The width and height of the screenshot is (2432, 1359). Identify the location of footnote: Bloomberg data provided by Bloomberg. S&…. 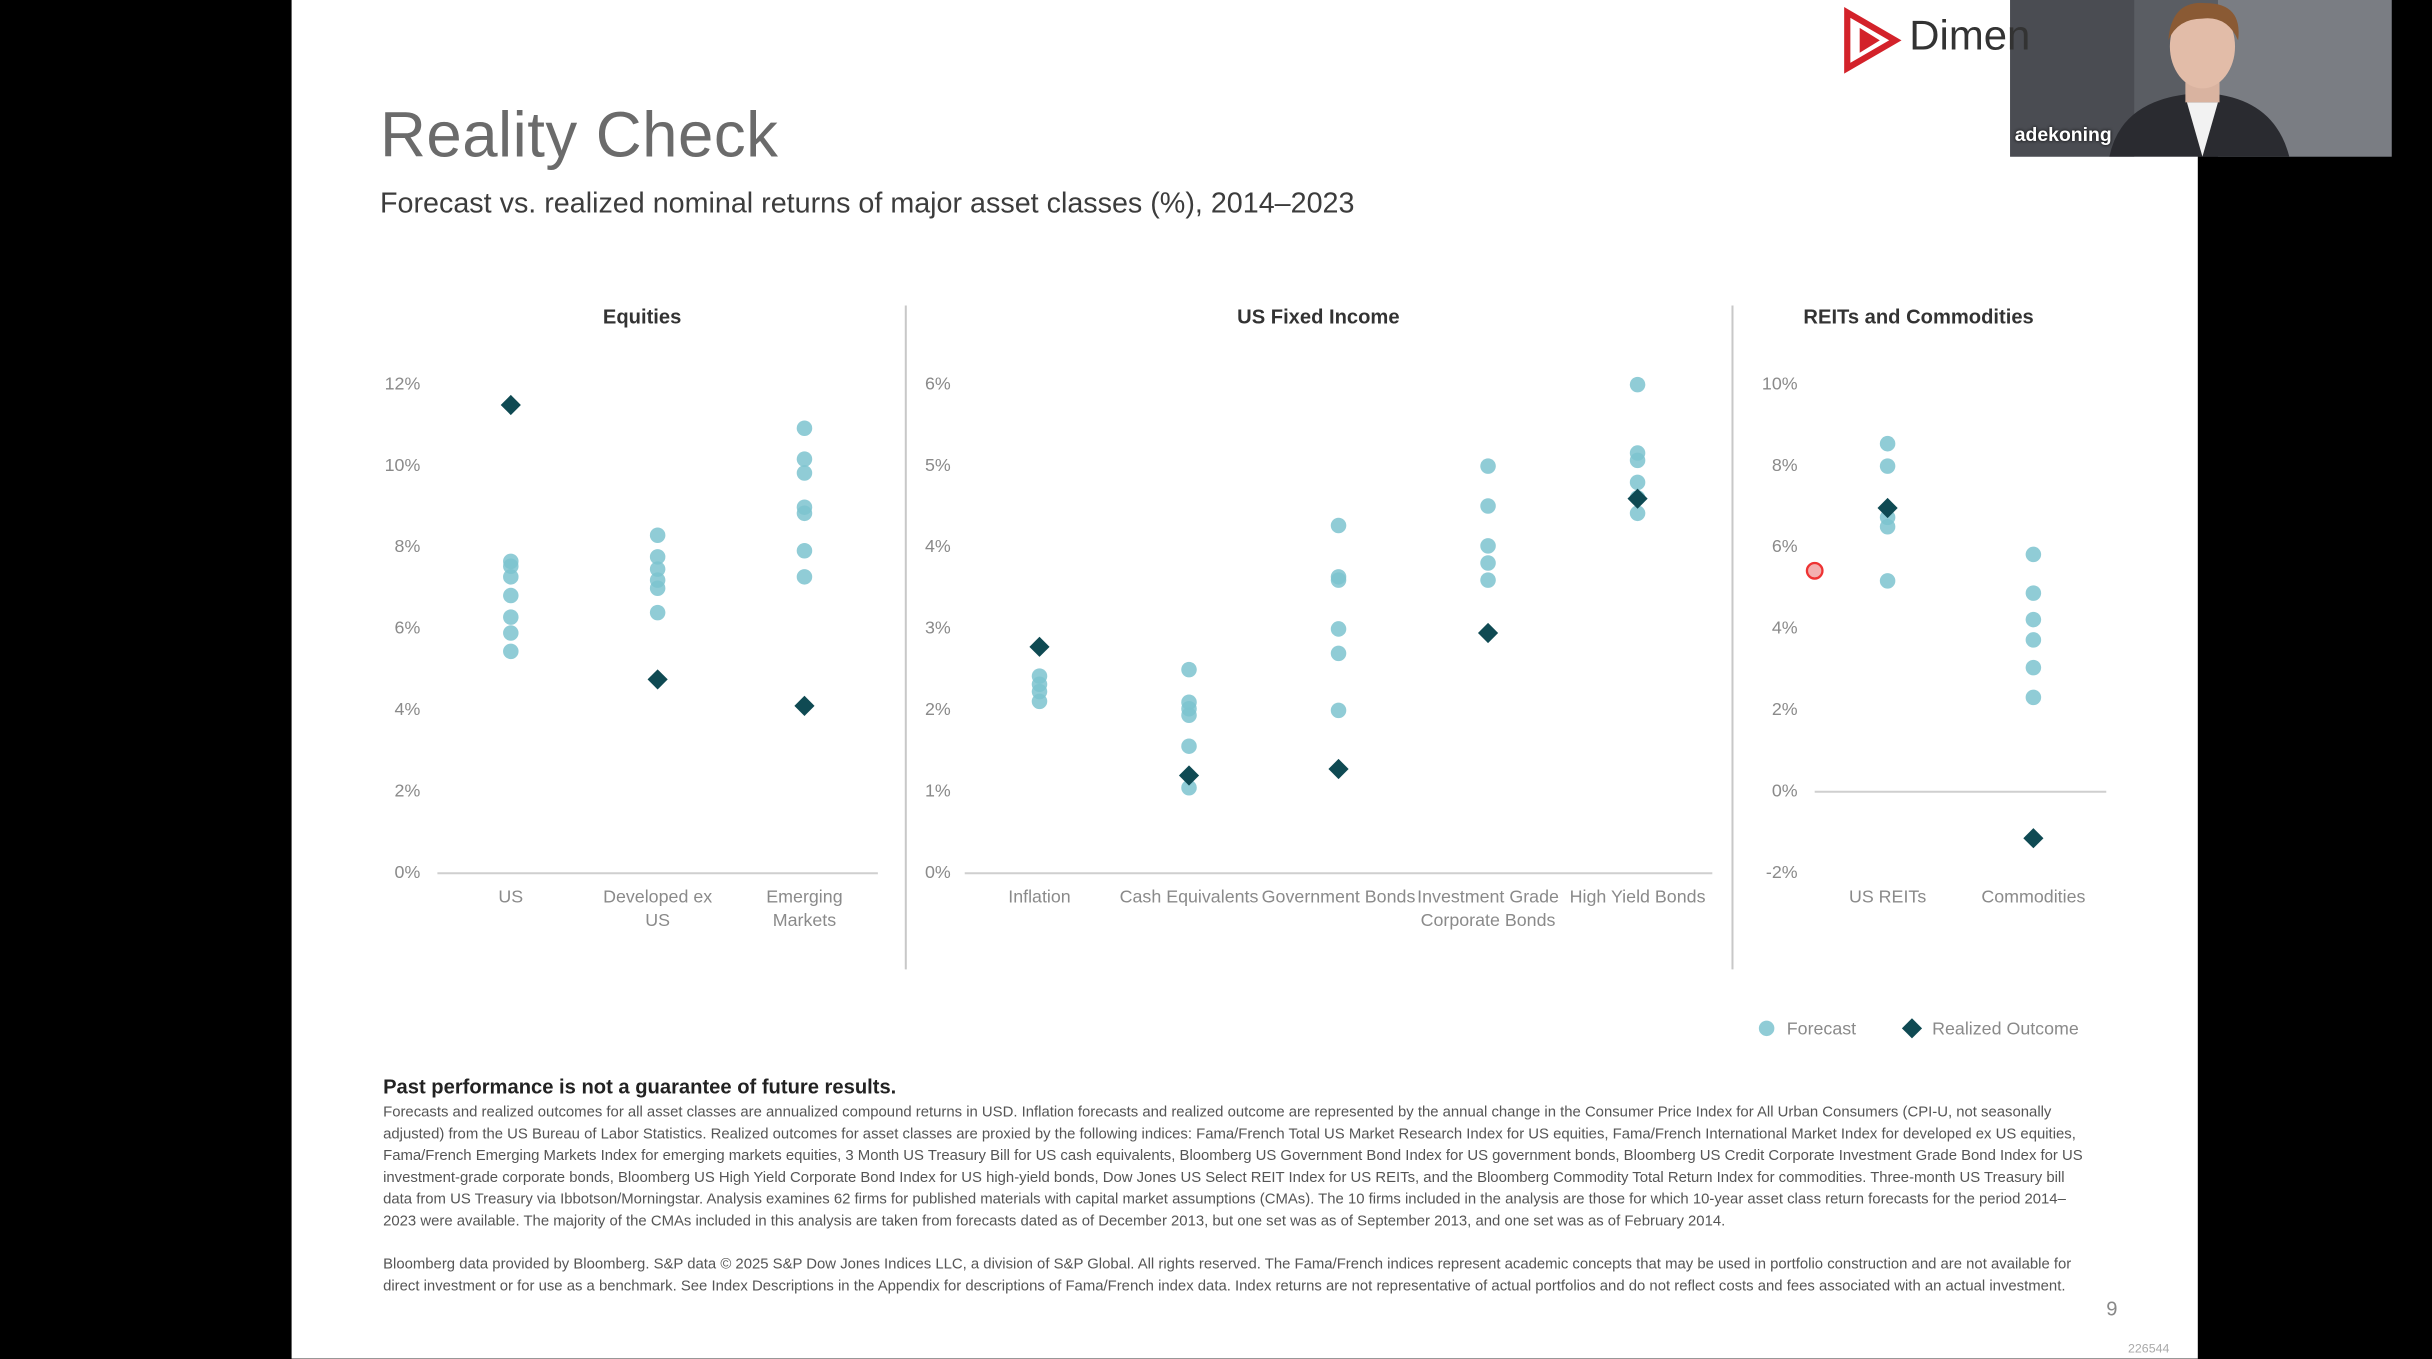
(1227, 1275).